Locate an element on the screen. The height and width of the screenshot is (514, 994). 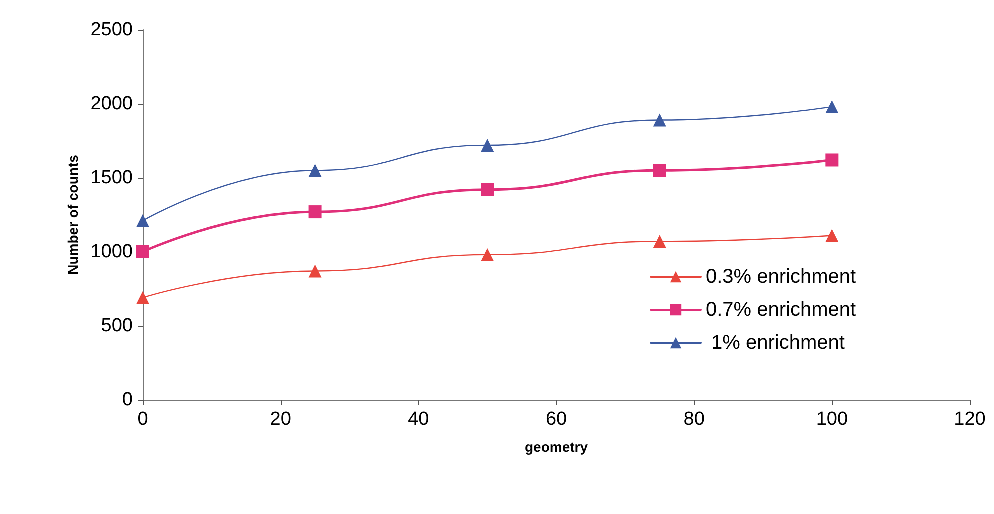
y-tick-label: 2500 is located at coordinates (111, 30).